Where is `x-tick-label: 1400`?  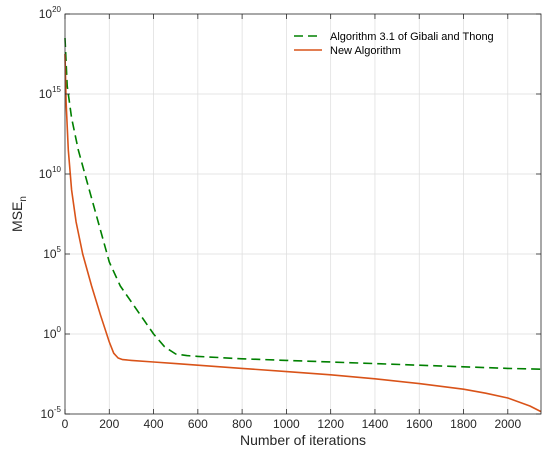
x-tick-label: 1400 is located at coordinates (375, 424).